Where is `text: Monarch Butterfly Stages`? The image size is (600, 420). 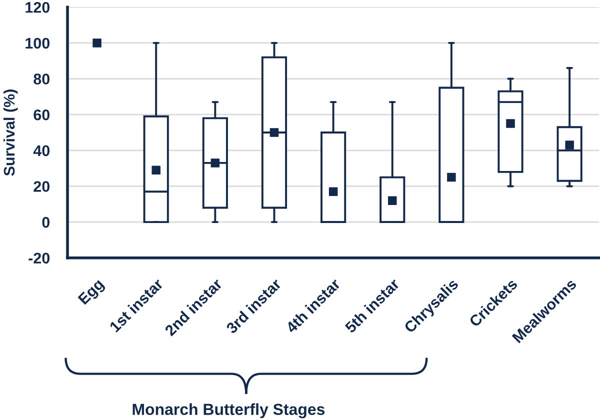
text: Monarch Butterfly Stages is located at coordinates (228, 410).